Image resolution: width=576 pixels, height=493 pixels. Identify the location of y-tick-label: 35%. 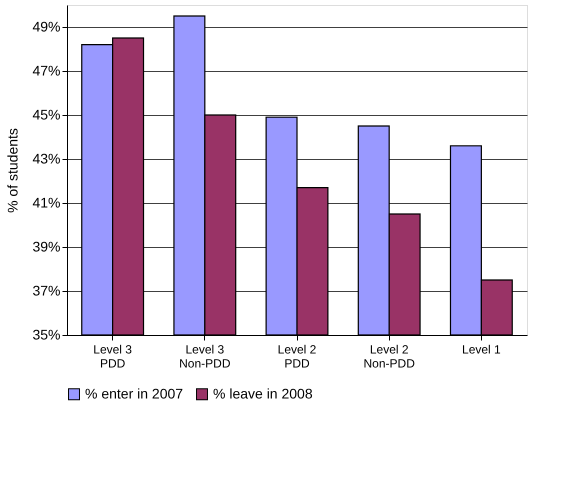
(46, 334).